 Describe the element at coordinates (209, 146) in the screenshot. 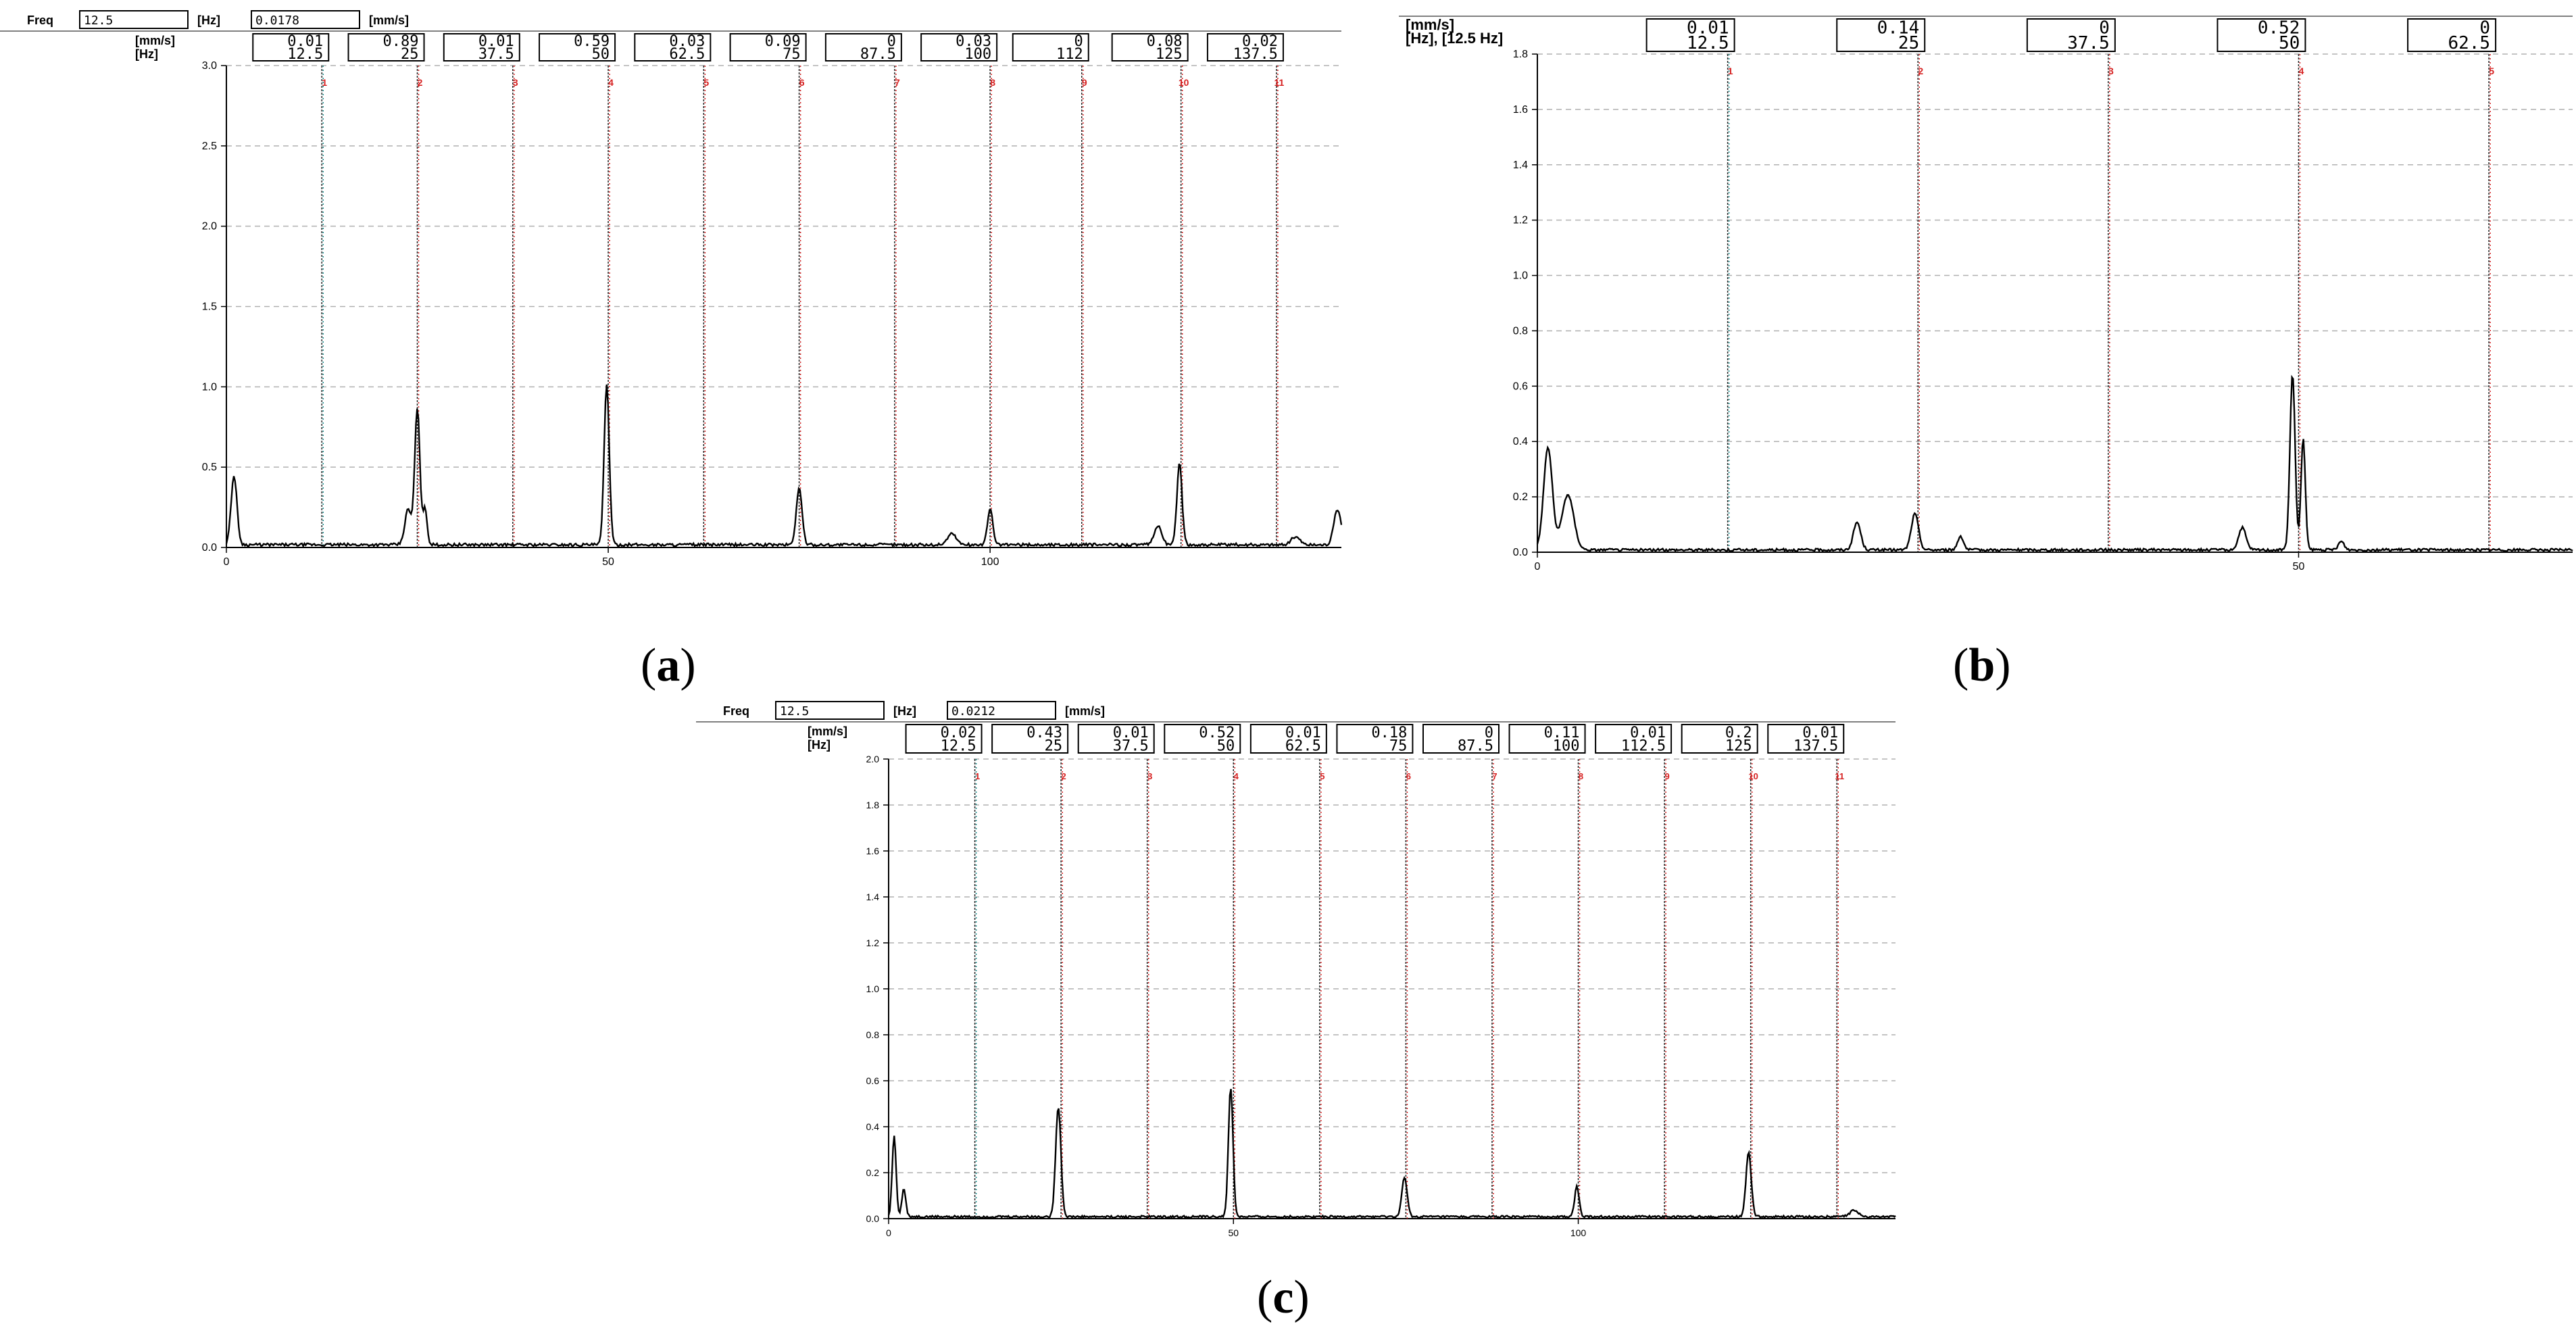

I see `y-tick-label: 2.5` at that location.